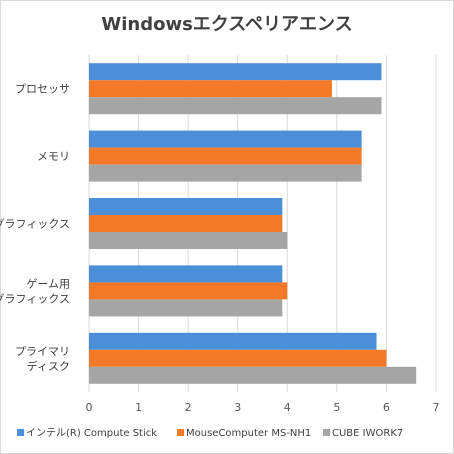 This screenshot has height=454, width=454. Describe the element at coordinates (35, 224) in the screenshot. I see `category-label-2-0: グラフィックス` at that location.